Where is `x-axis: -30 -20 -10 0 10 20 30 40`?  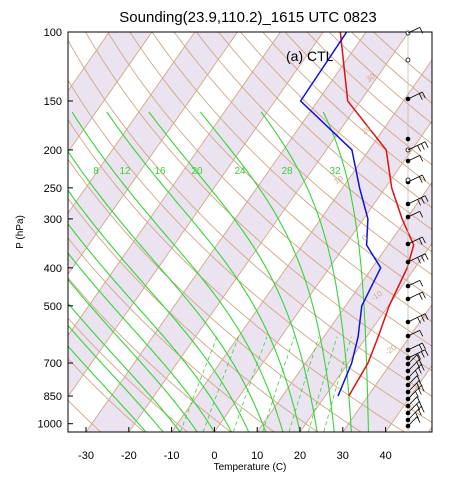
x-axis: -30 -20 -10 0 10 20 30 40 is located at coordinates (235, 444).